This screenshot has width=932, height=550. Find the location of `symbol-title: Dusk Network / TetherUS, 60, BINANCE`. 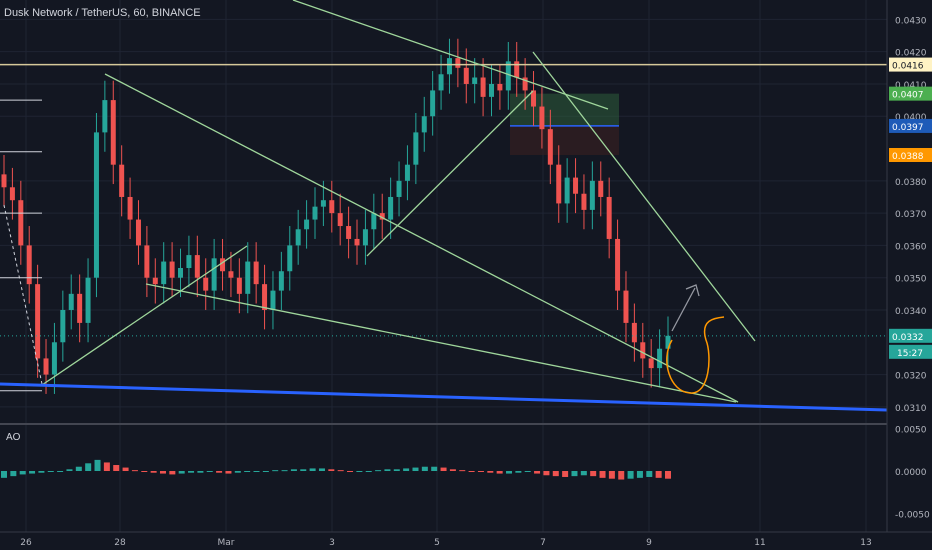

symbol-title: Dusk Network / TetherUS, 60, BINANCE is located at coordinates (102, 13).